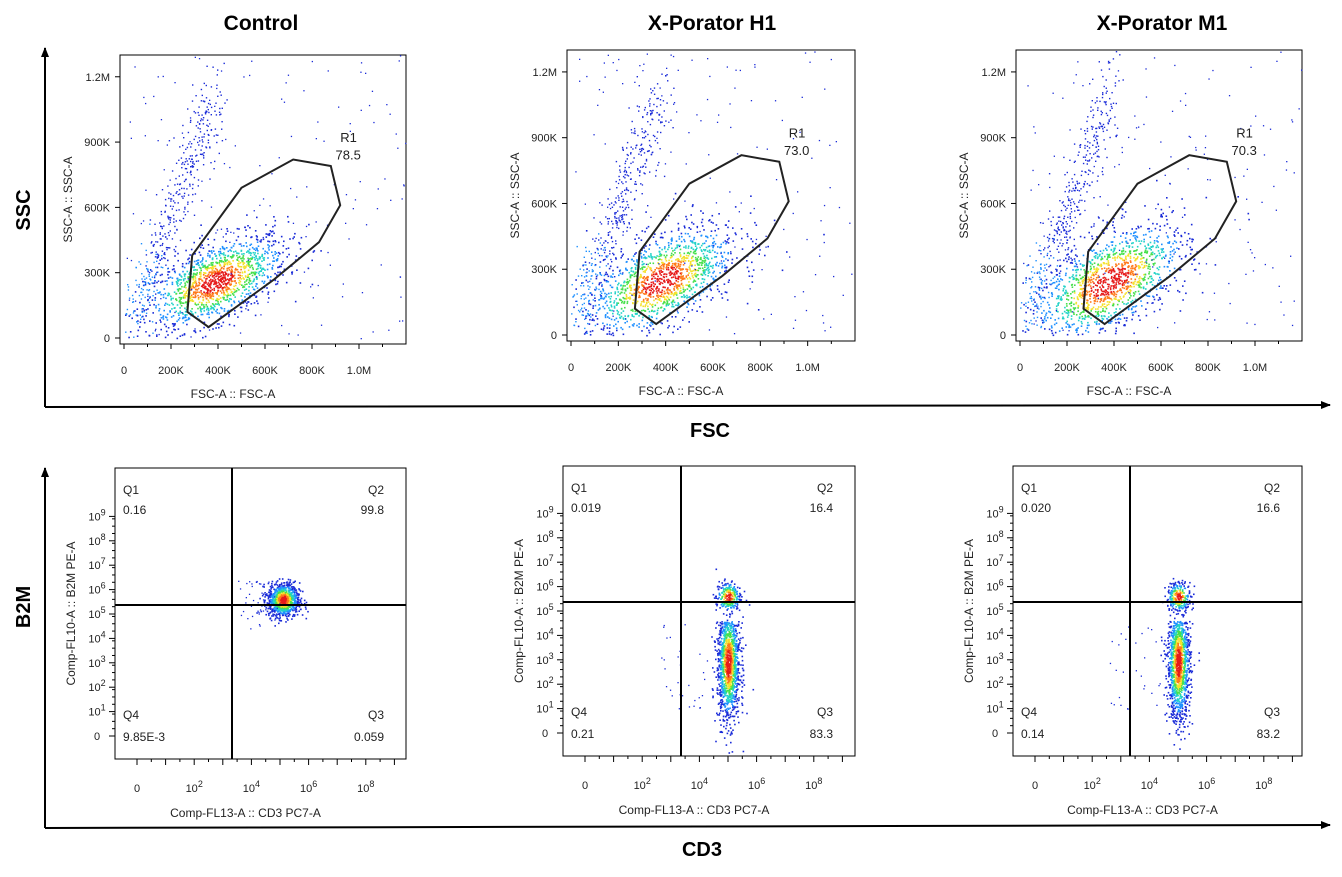  What do you see at coordinates (687, 825) in the screenshot?
I see `row2-x-arrow` at bounding box center [687, 825].